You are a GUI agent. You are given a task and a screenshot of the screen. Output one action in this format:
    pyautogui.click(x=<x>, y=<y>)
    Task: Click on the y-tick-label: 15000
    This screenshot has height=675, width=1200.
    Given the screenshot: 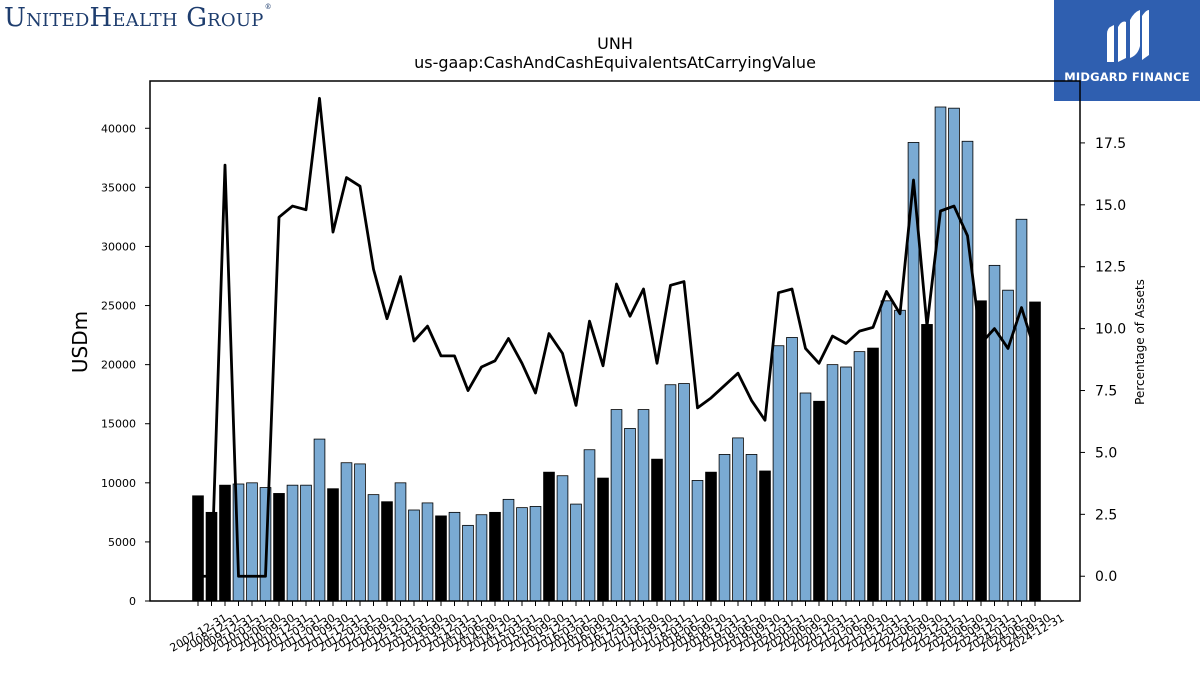 What is the action you would take?
    pyautogui.click(x=118, y=424)
    